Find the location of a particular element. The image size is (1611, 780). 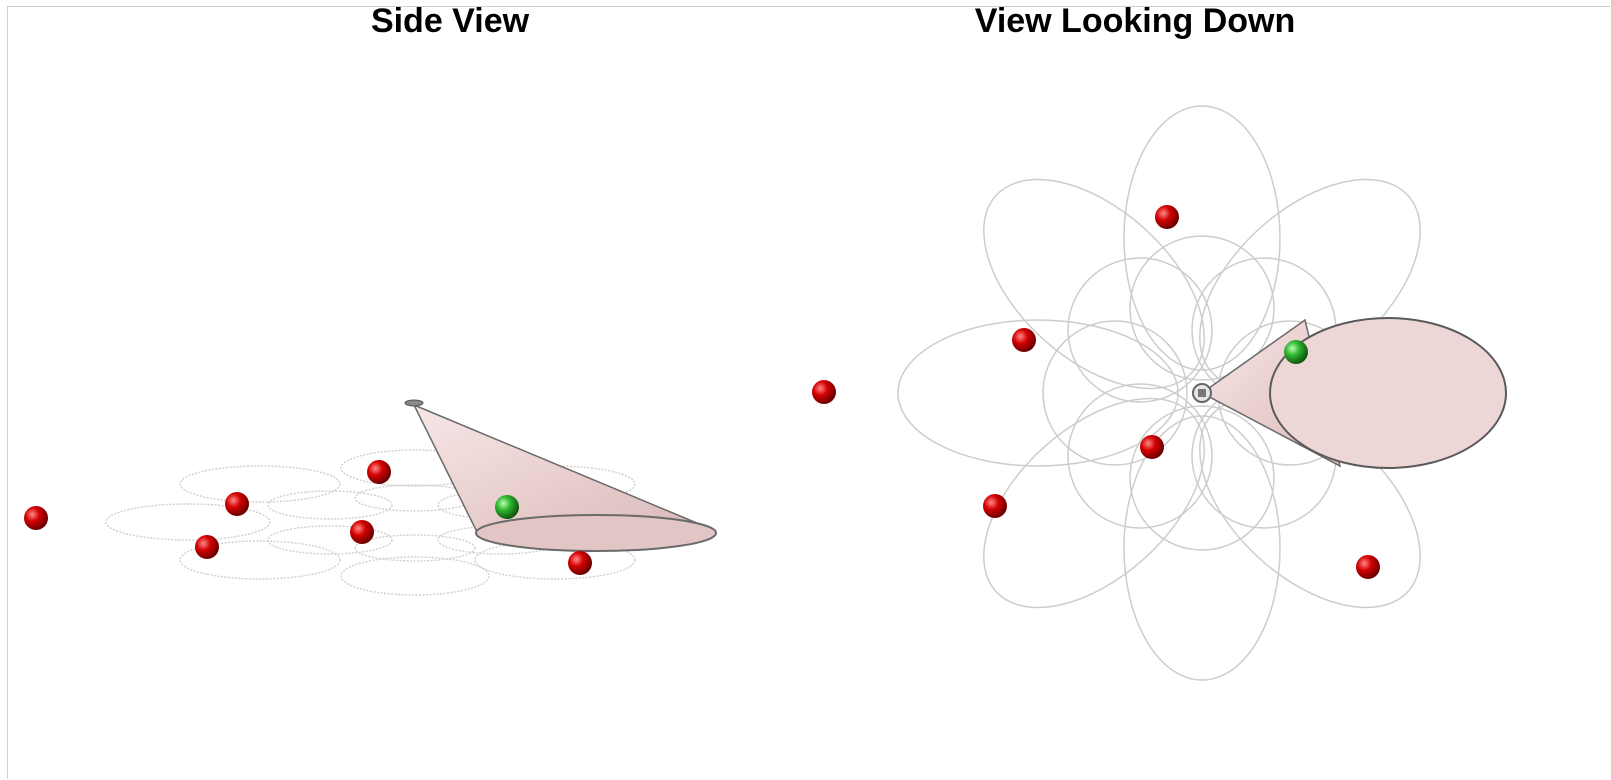

top-view-markers is located at coordinates (1181, 392).